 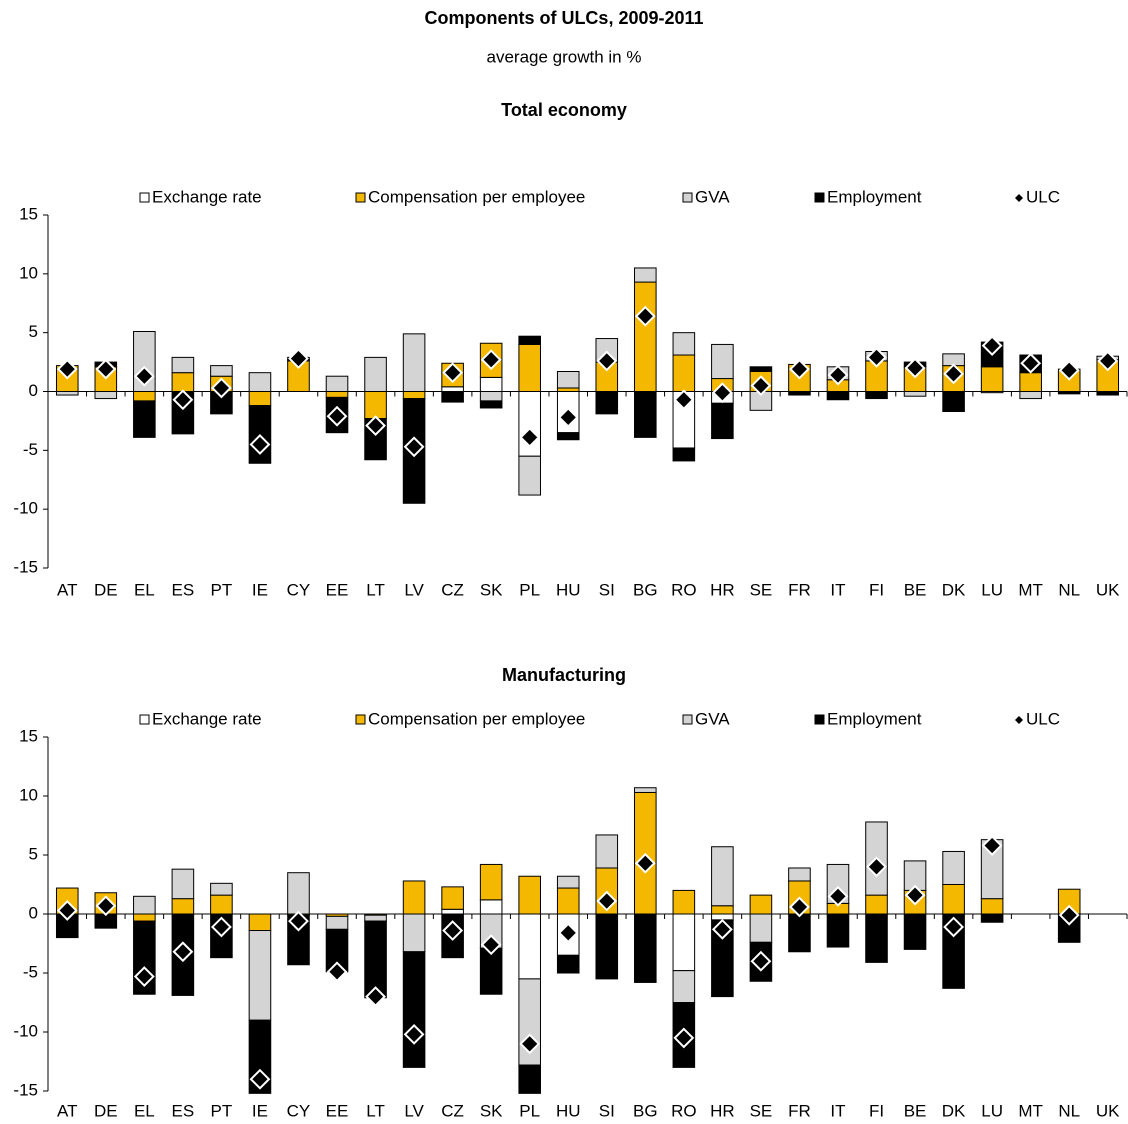 What do you see at coordinates (564, 56) in the screenshot?
I see `chart-subtitle: average growth in %` at bounding box center [564, 56].